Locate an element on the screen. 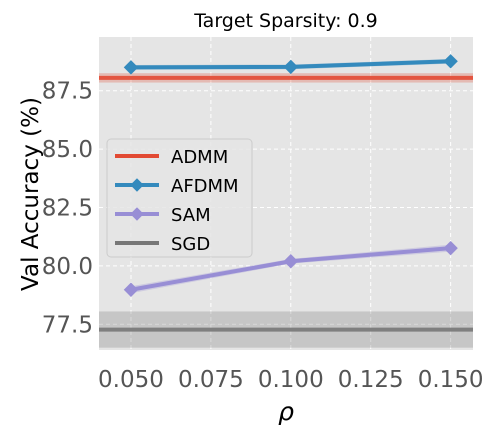 Image resolution: width=504 pixels, height=432 pixels. x-axis-label: ρ is located at coordinates (286, 411).